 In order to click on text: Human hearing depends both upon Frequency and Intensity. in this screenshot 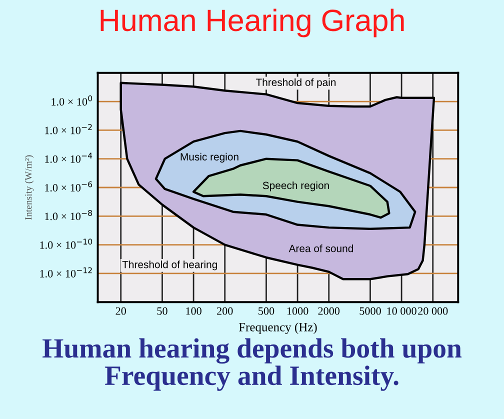, I will do `click(252, 364)`.